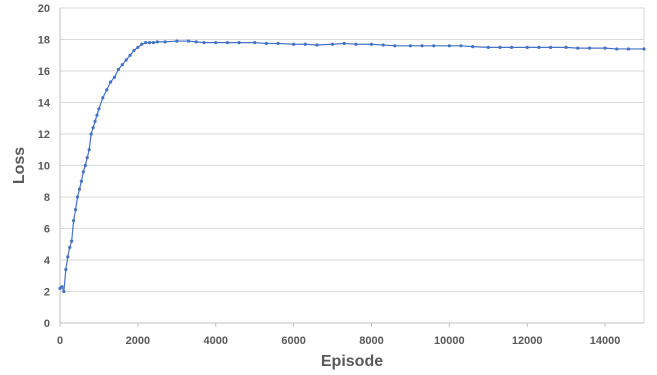  What do you see at coordinates (352, 361) in the screenshot?
I see `x-axis-title: Episode` at bounding box center [352, 361].